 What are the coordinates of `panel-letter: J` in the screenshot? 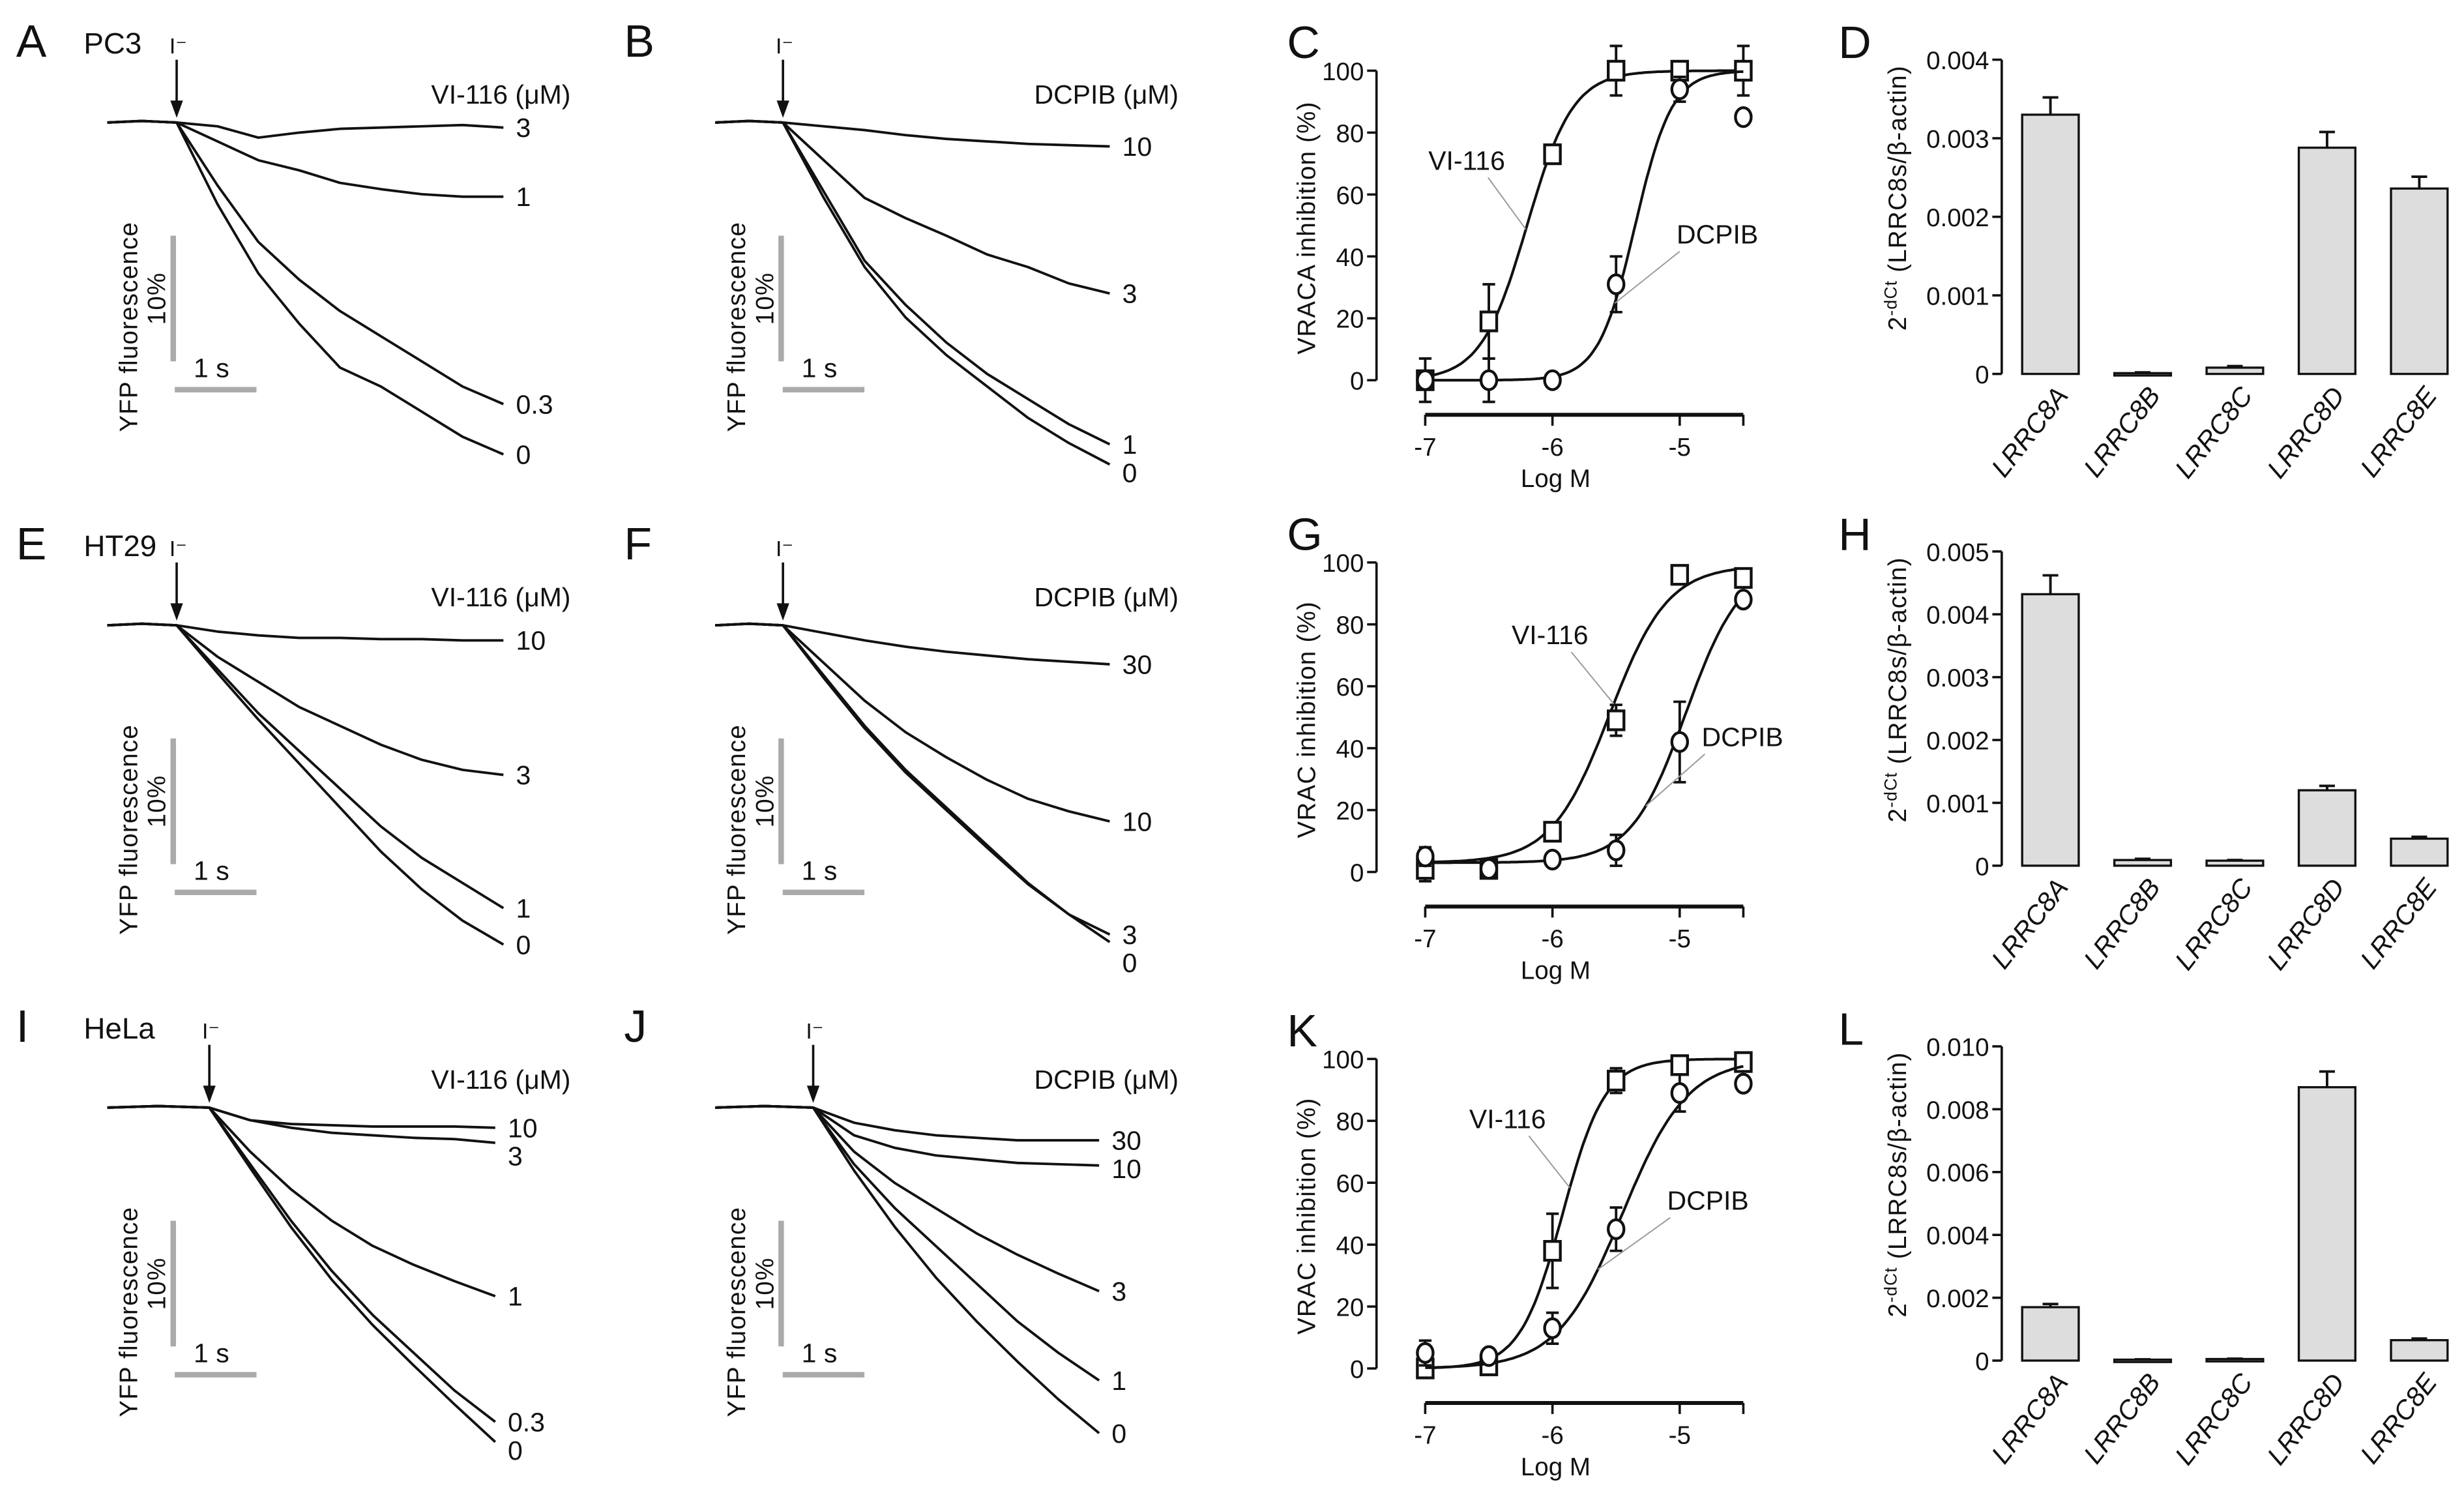 It's located at (636, 1027).